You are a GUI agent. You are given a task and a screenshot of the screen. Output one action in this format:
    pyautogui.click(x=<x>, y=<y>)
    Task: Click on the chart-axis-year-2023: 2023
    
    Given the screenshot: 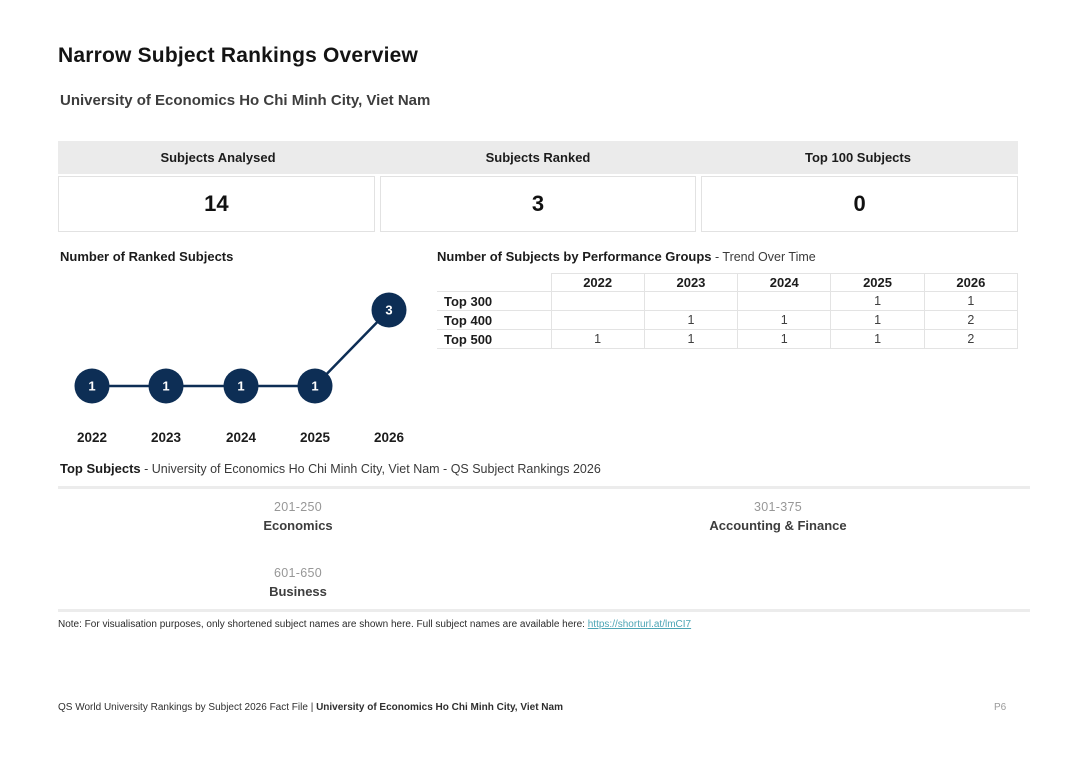 What is the action you would take?
    pyautogui.click(x=166, y=437)
    